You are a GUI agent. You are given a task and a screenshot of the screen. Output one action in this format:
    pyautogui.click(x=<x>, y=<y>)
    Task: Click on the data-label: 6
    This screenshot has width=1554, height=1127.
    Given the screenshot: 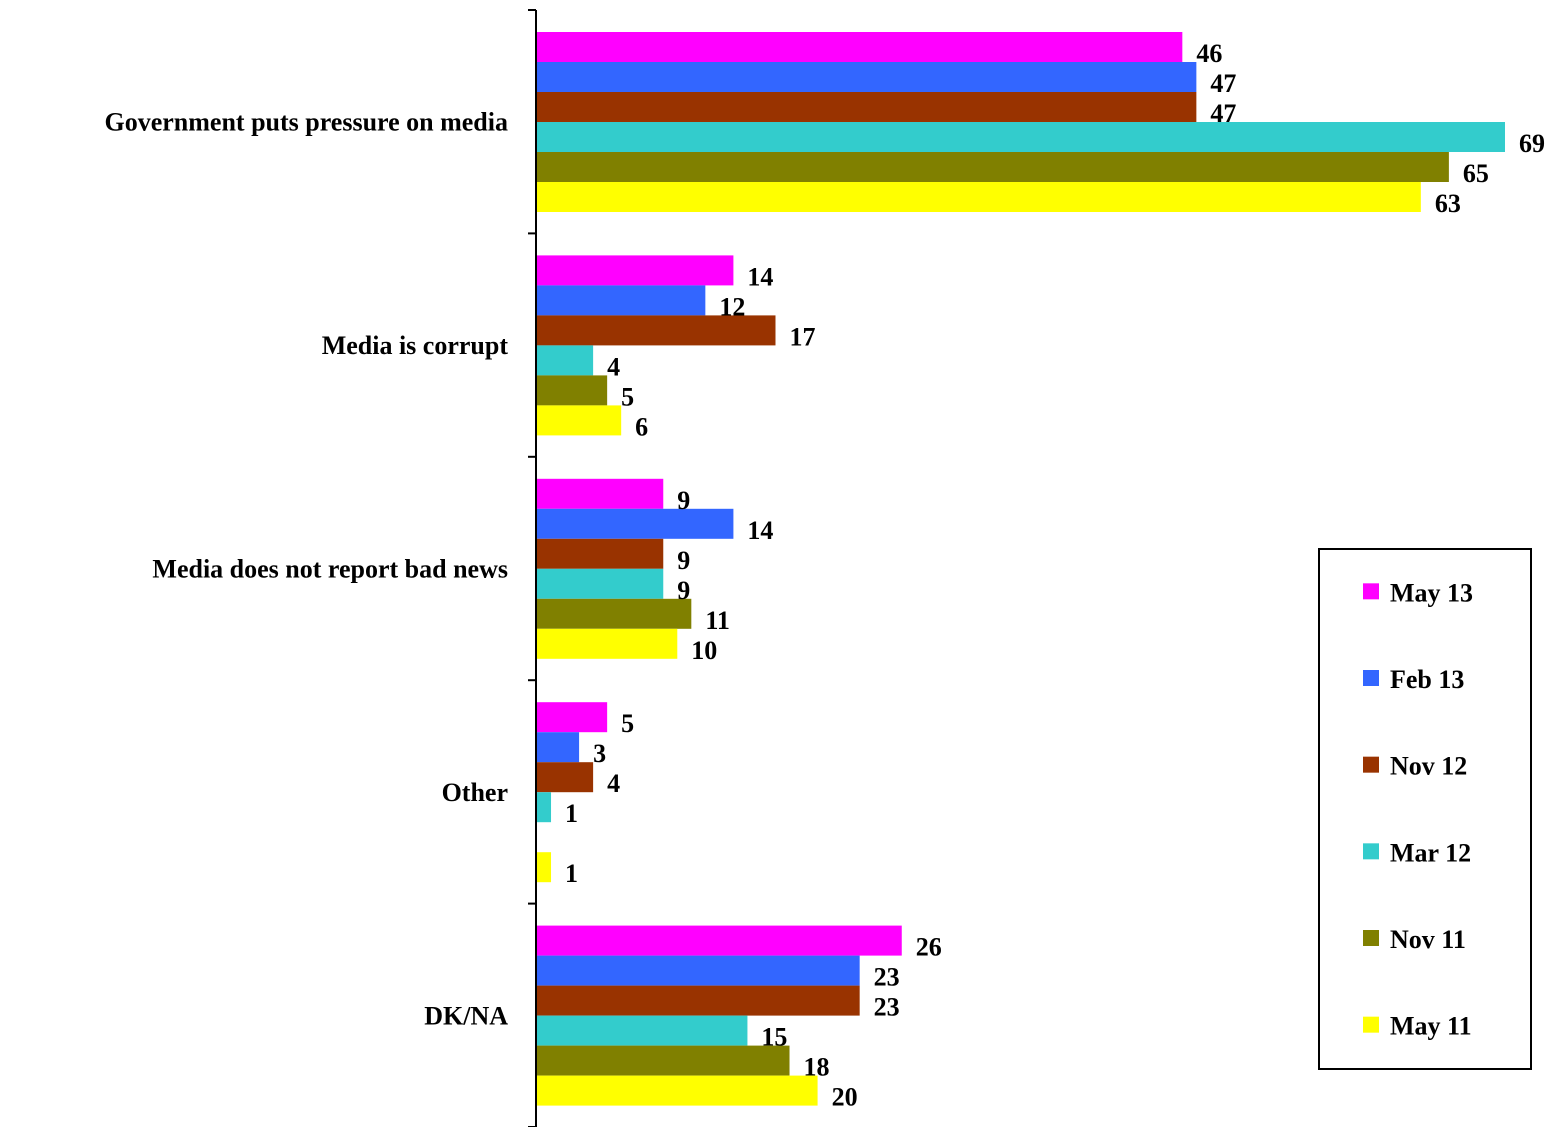 What is the action you would take?
    pyautogui.click(x=641, y=426)
    